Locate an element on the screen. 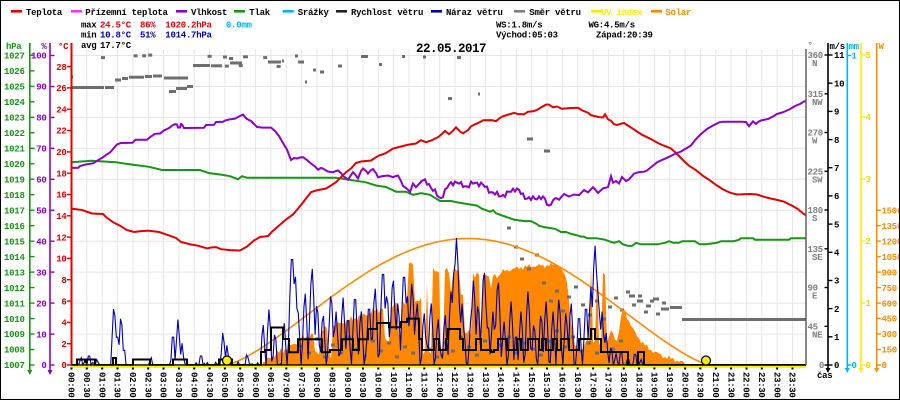 The image size is (900, 400). svg-text: 1026 is located at coordinates (14, 72).